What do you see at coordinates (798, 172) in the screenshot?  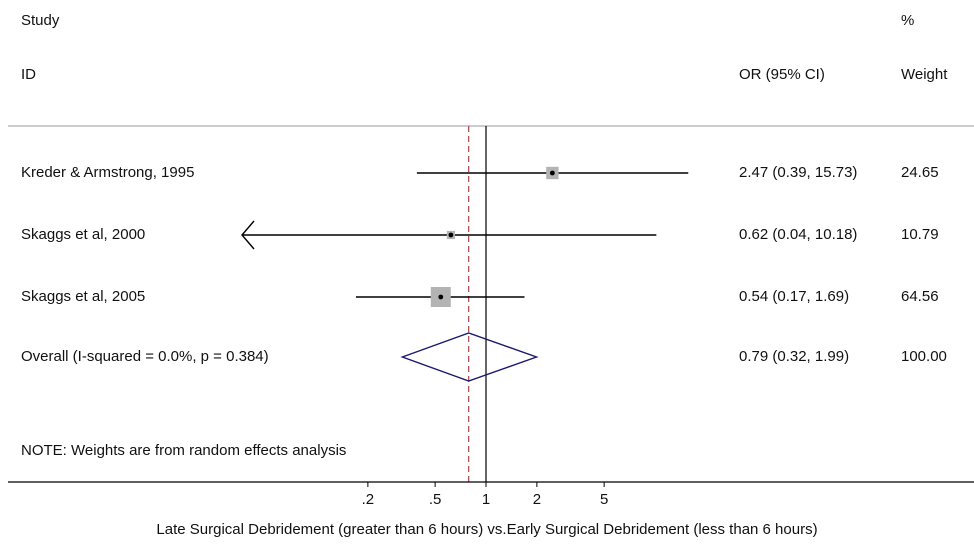 I see `study-or-ci: 2.47 (0.39, 15.73)` at bounding box center [798, 172].